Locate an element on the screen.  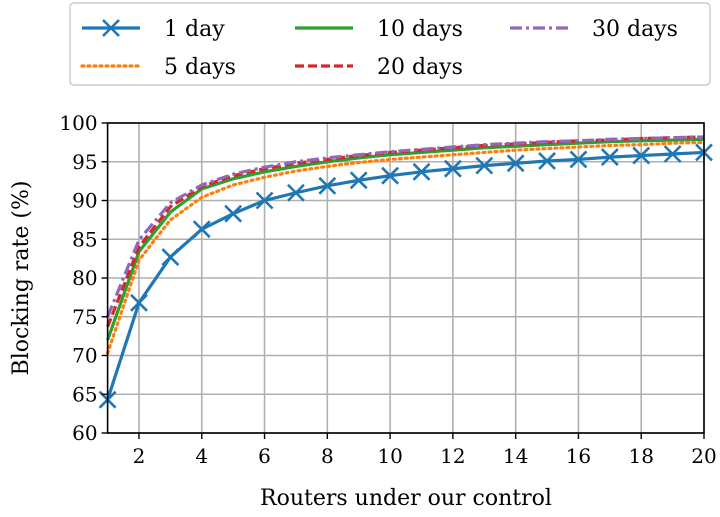
x-tick-label: 8 is located at coordinates (327, 456).